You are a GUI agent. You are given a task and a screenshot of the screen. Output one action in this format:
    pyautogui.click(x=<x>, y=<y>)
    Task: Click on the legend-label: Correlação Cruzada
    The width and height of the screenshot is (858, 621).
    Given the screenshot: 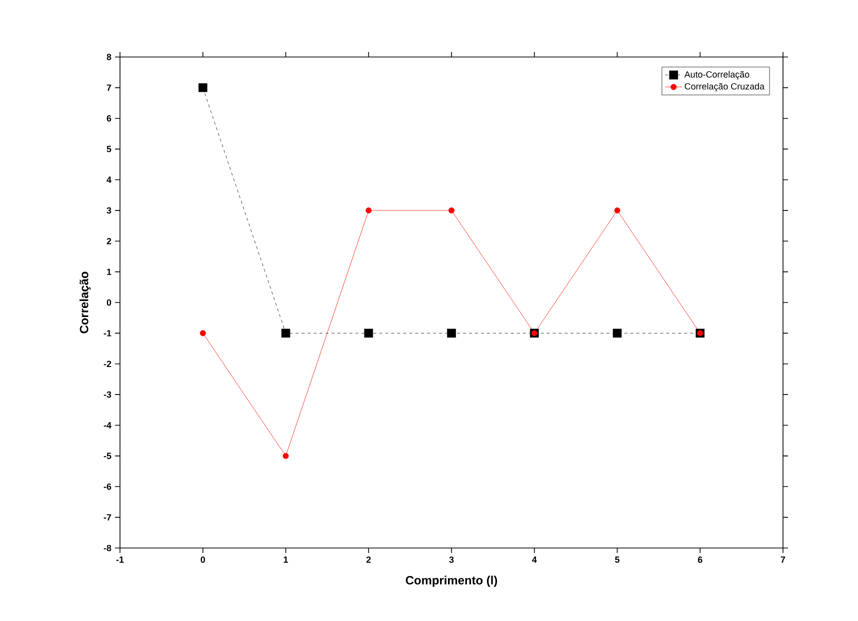 What is the action you would take?
    pyautogui.click(x=724, y=87)
    